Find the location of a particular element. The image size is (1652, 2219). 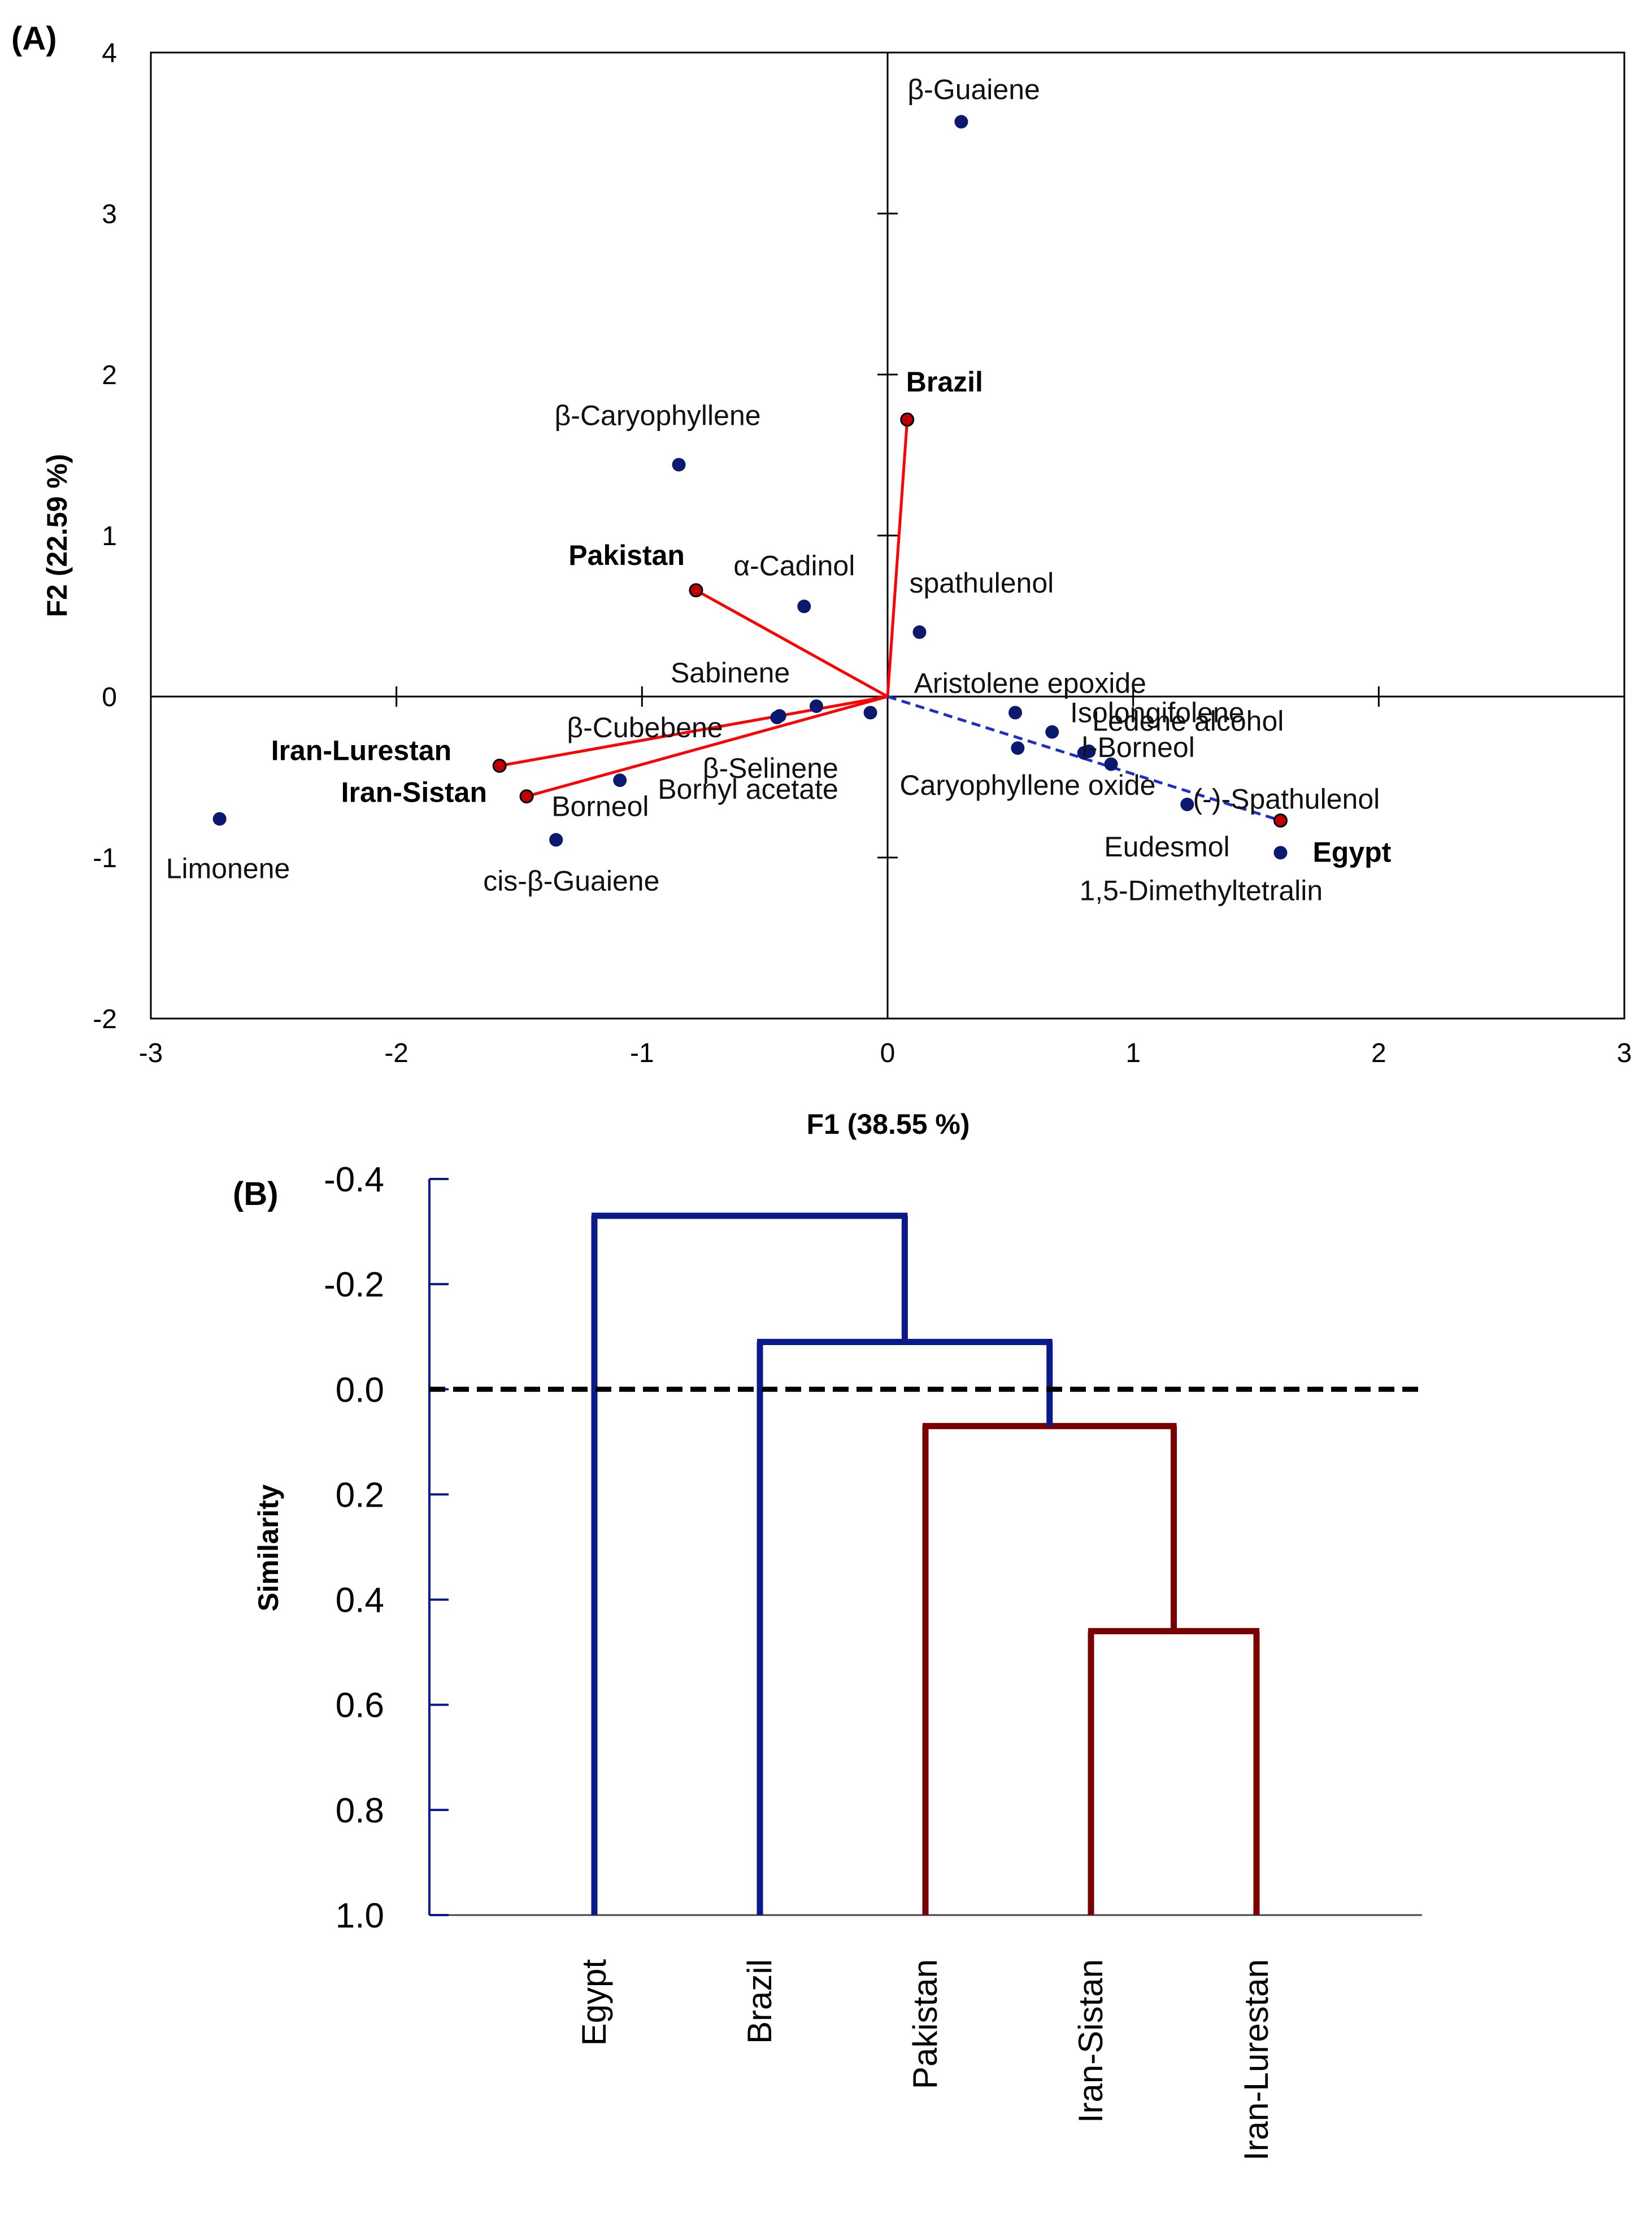

point-cadinol is located at coordinates (804, 606).